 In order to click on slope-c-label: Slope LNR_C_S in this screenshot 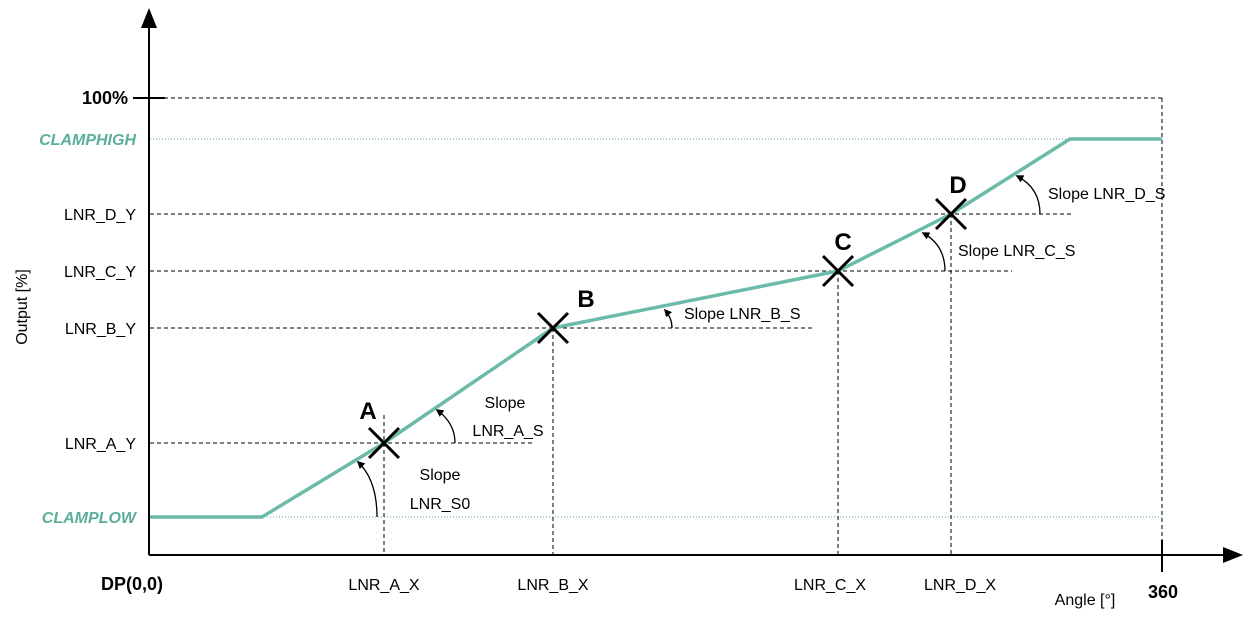, I will do `click(1016, 251)`.